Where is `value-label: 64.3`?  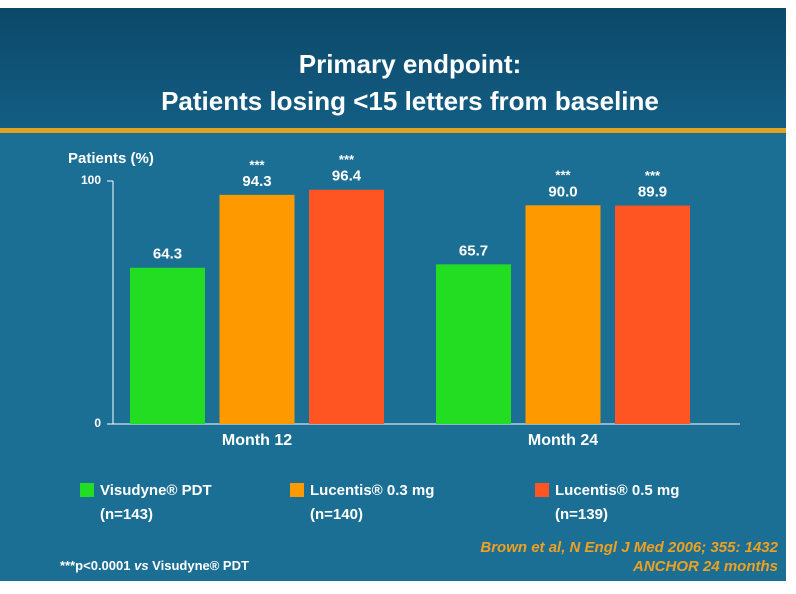
value-label: 64.3 is located at coordinates (167, 254).